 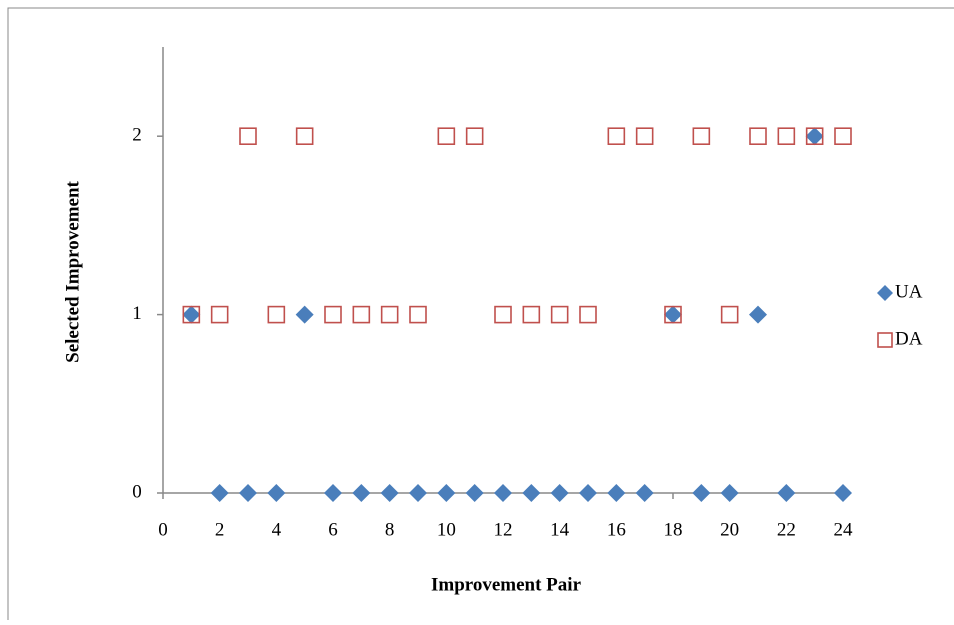 What do you see at coordinates (220, 529) in the screenshot?
I see `x-tick-label: 2` at bounding box center [220, 529].